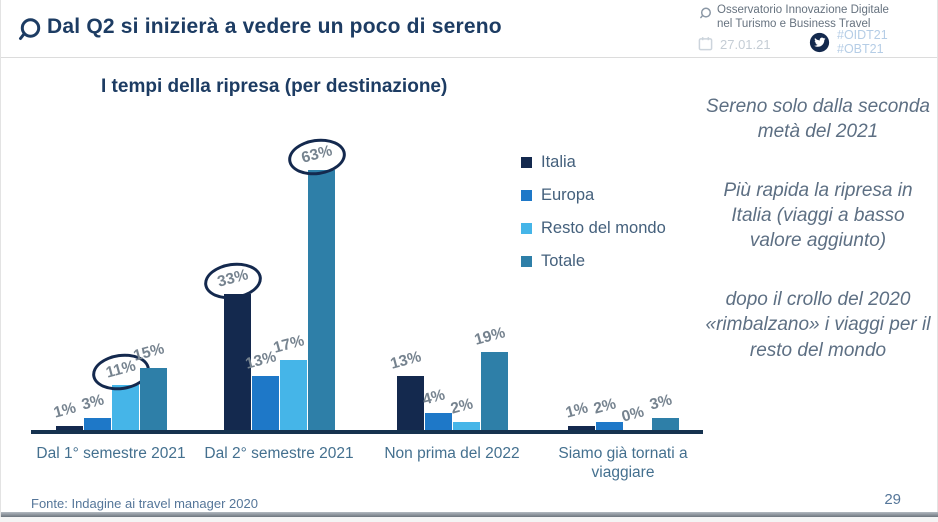  What do you see at coordinates (623, 463) in the screenshot?
I see `x-axis-category-label: Siamo già tornati a viaggiare` at bounding box center [623, 463].